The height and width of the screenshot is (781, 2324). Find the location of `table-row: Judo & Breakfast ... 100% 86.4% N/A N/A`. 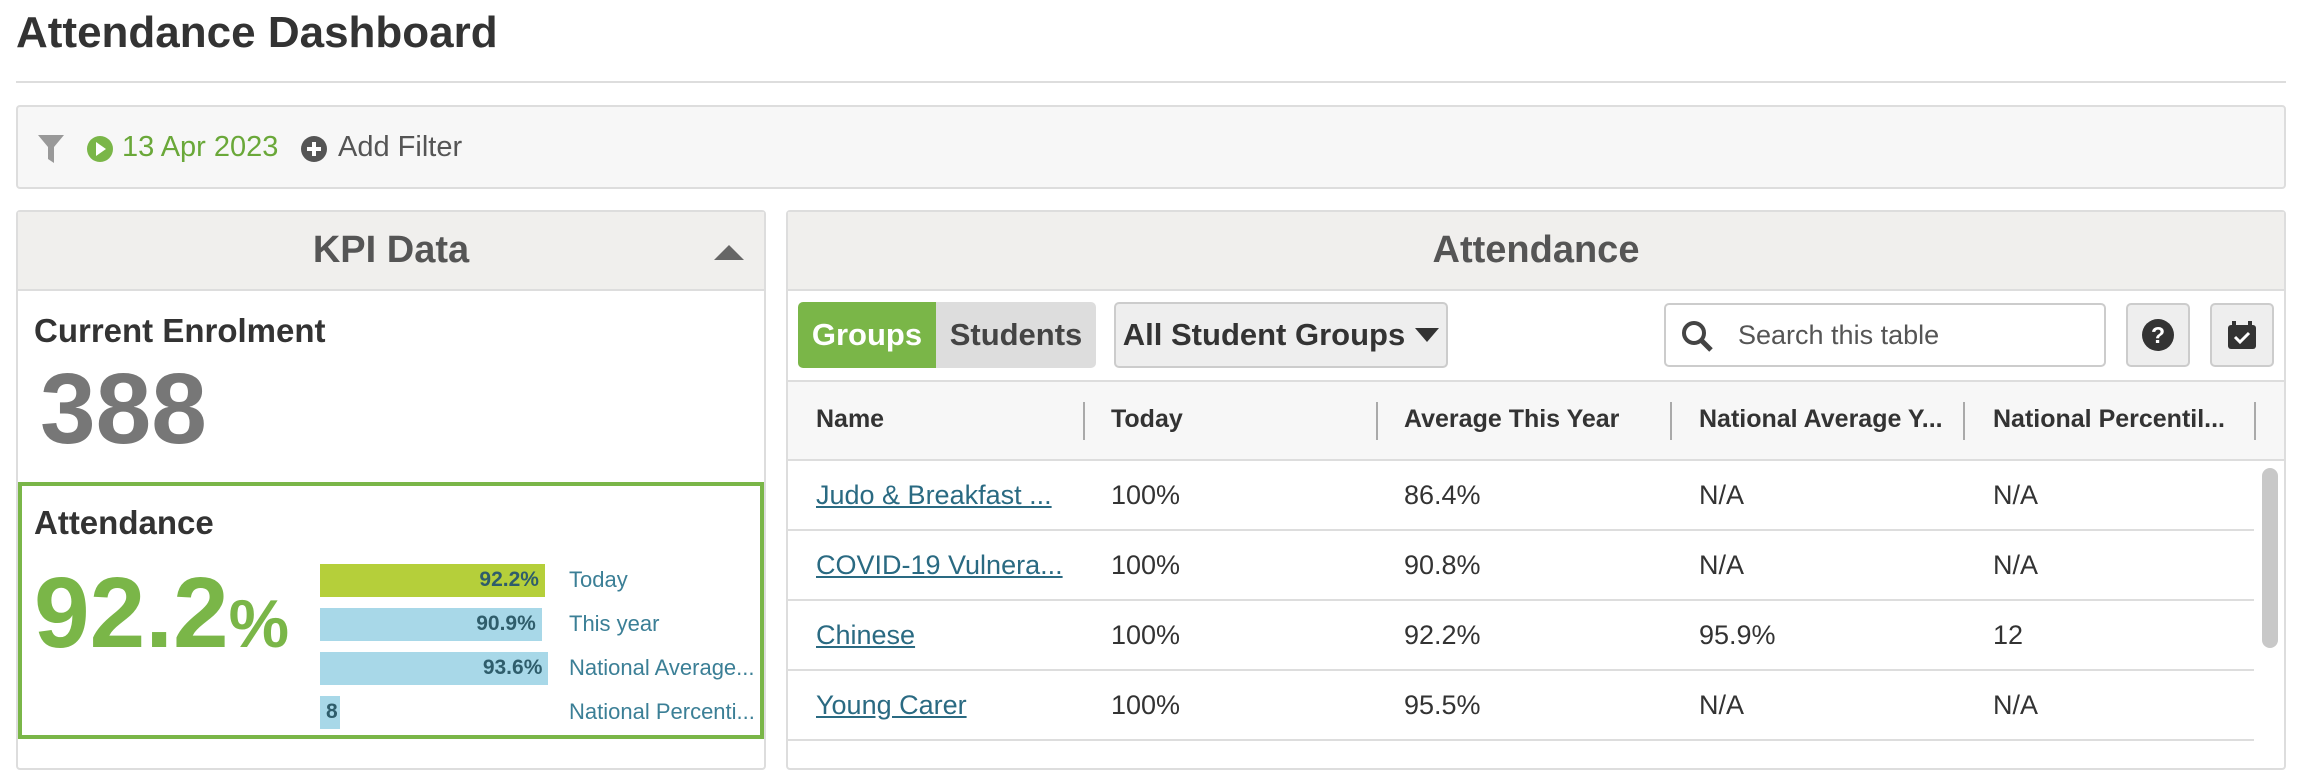

table-row: Judo & Breakfast ... 100% 86.4% N/A N/A is located at coordinates (1521, 496).